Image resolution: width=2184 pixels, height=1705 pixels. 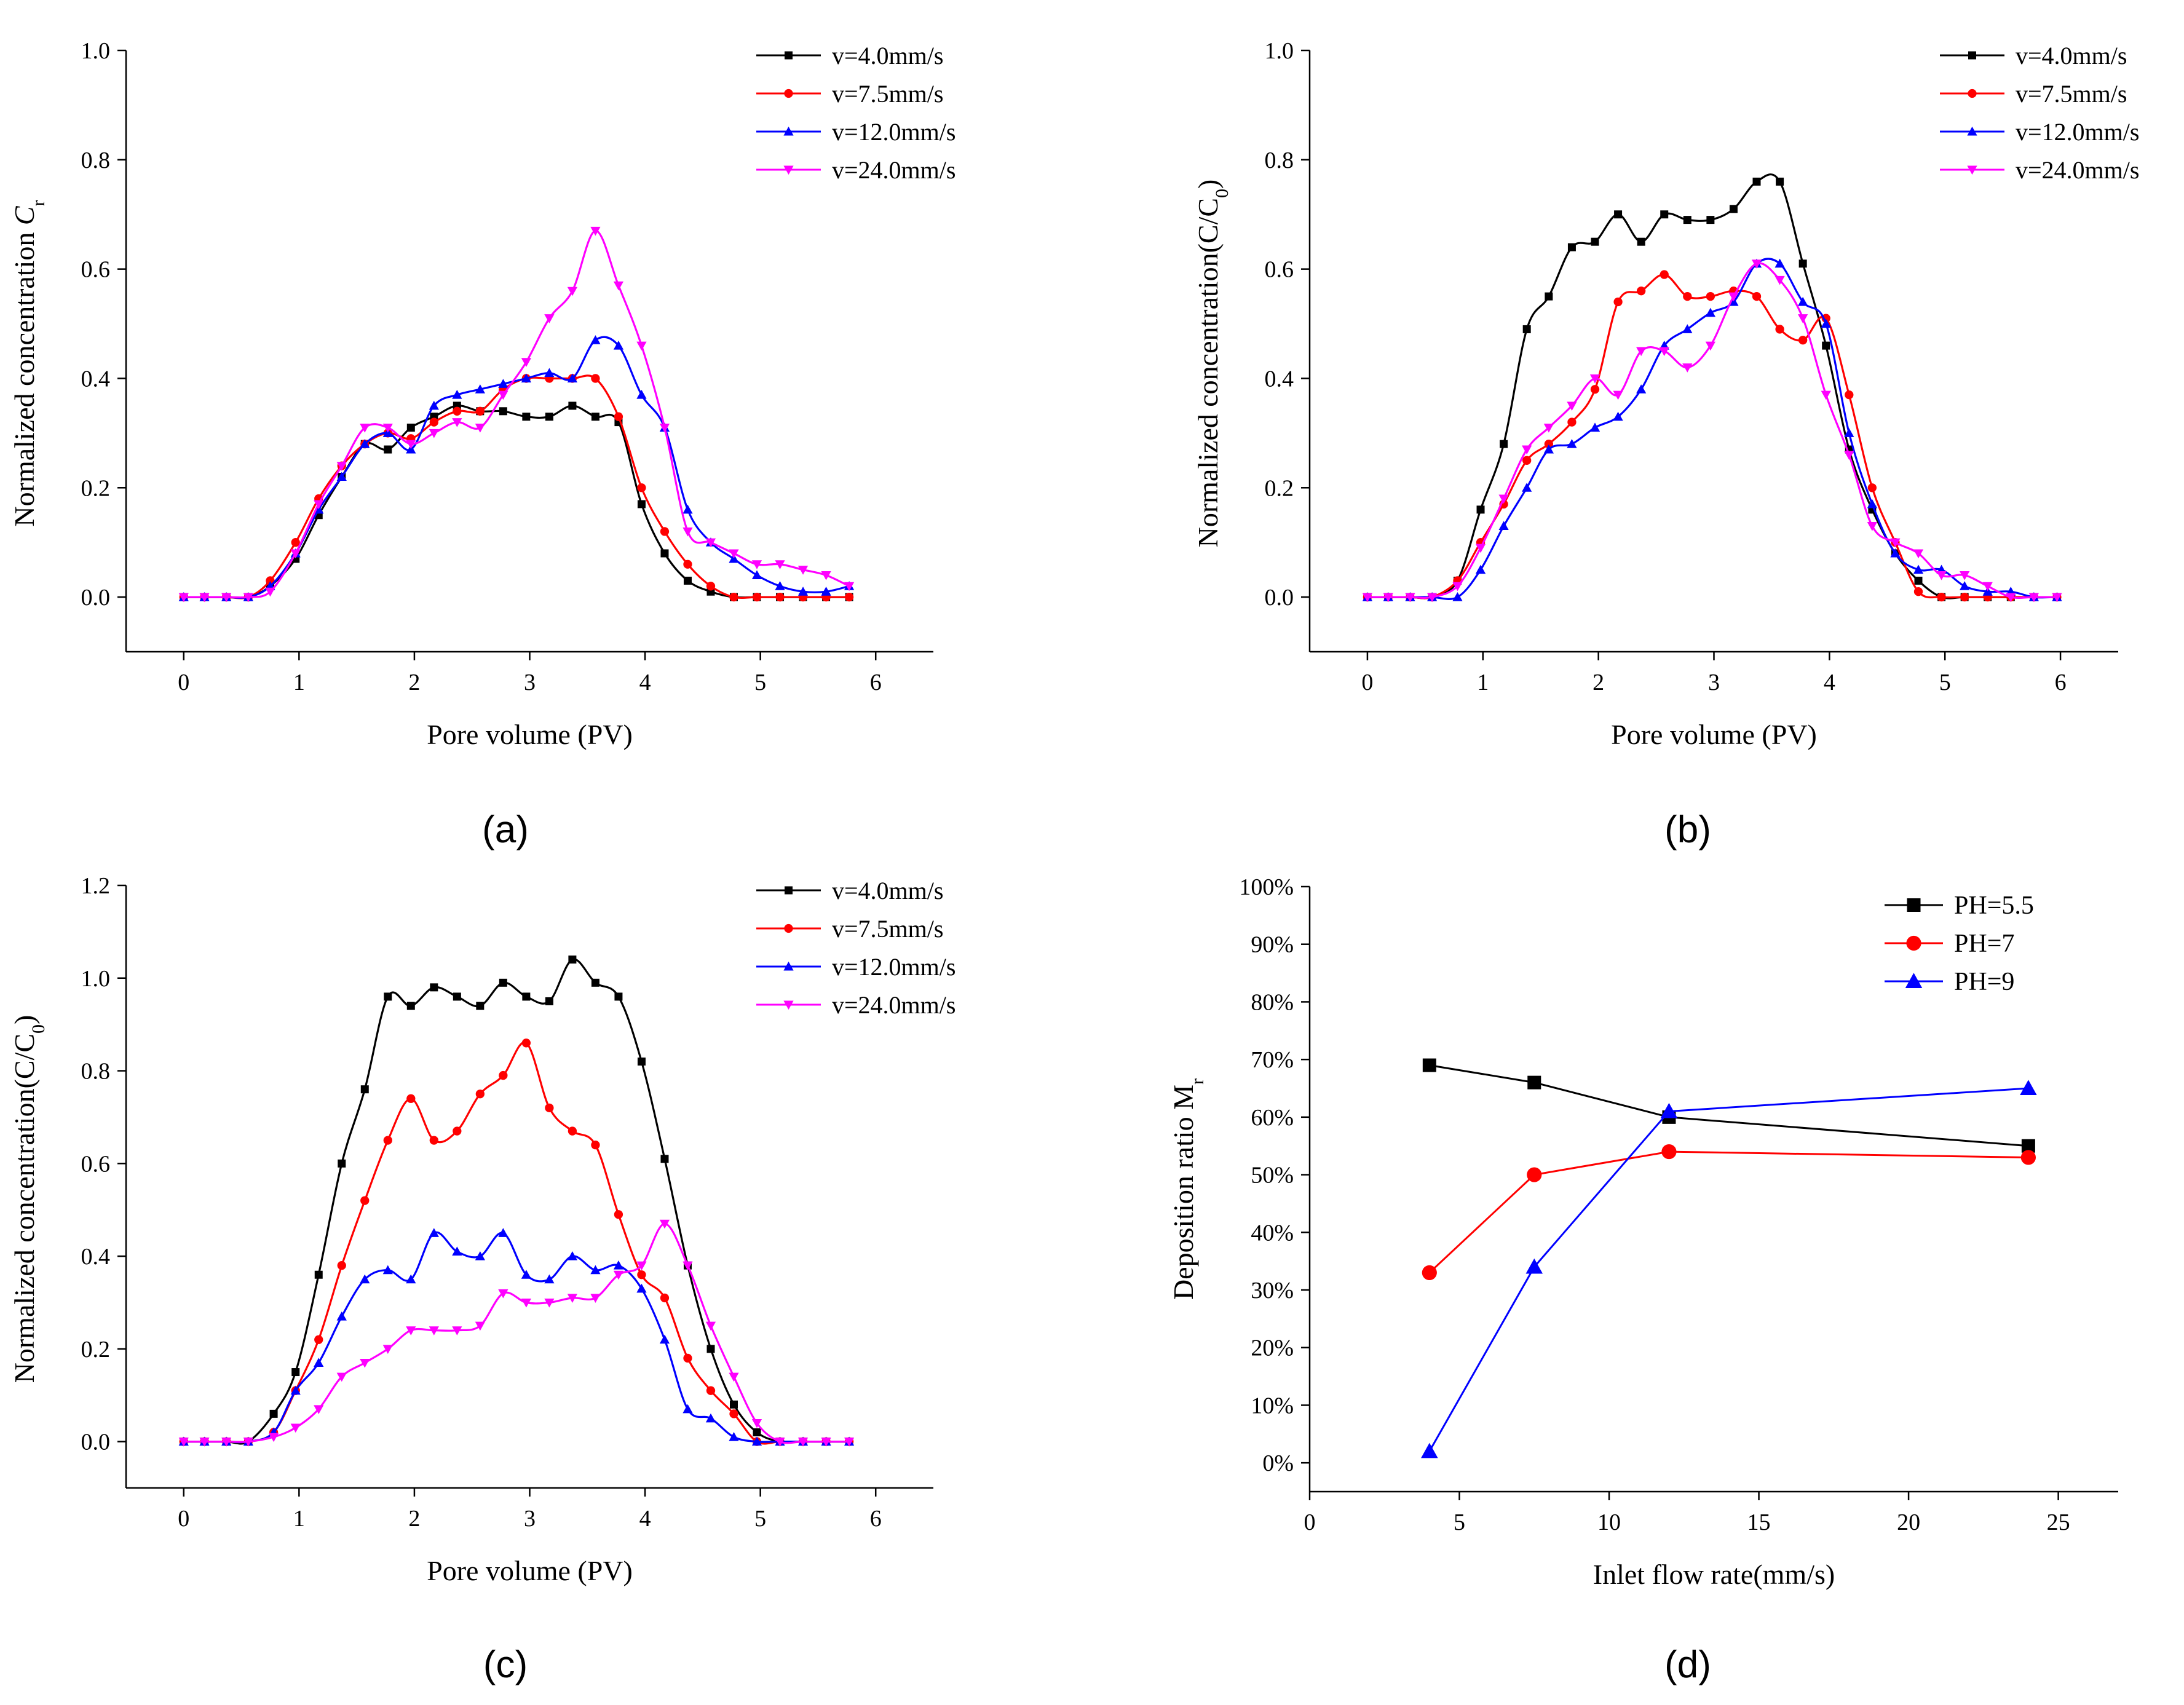 What do you see at coordinates (530, 1571) in the screenshot?
I see `panel-c-x-axis-label: Pore volume (PV)` at bounding box center [530, 1571].